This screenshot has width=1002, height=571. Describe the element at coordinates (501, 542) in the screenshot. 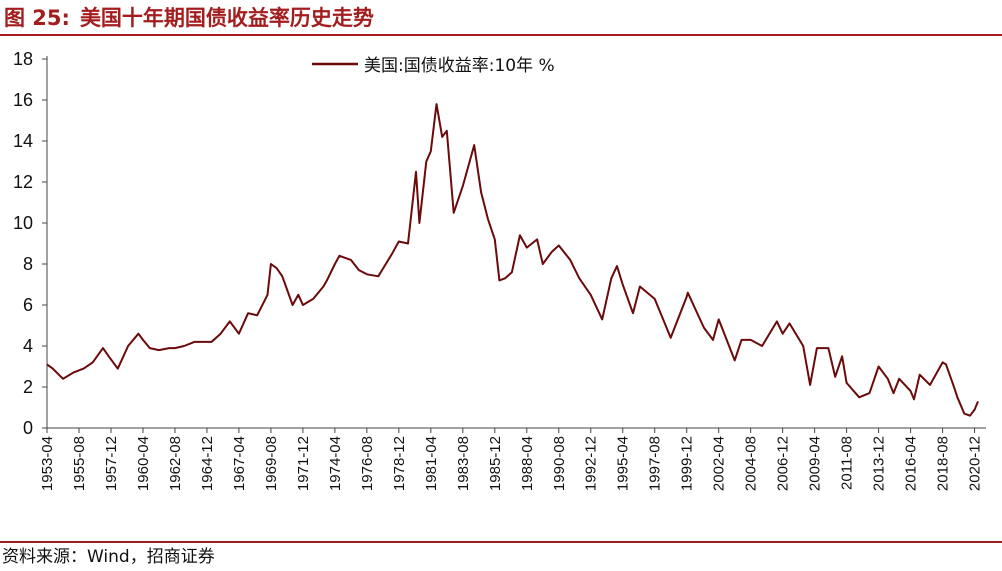

I see `bottom-rule` at that location.